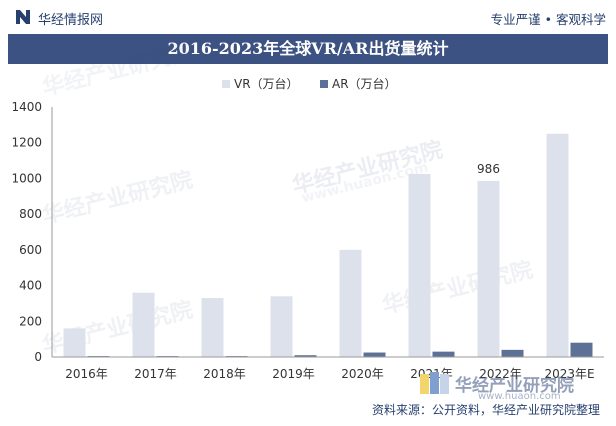 The height and width of the screenshot is (426, 616). I want to click on brand-logo-icon, so click(23, 17).